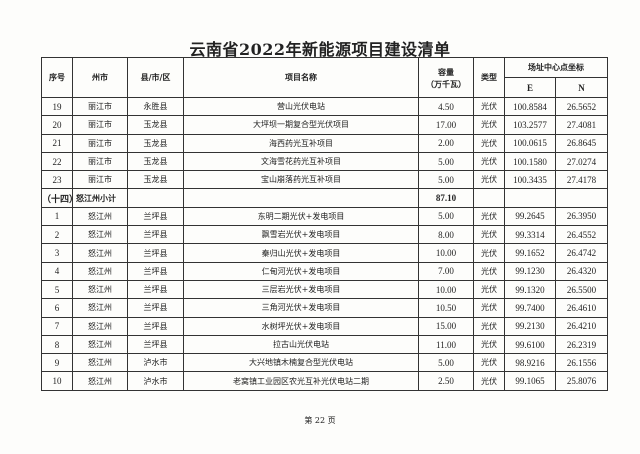 This screenshot has width=640, height=454. Describe the element at coordinates (581, 125) in the screenshot. I see `cell-n: 27.4081` at that location.